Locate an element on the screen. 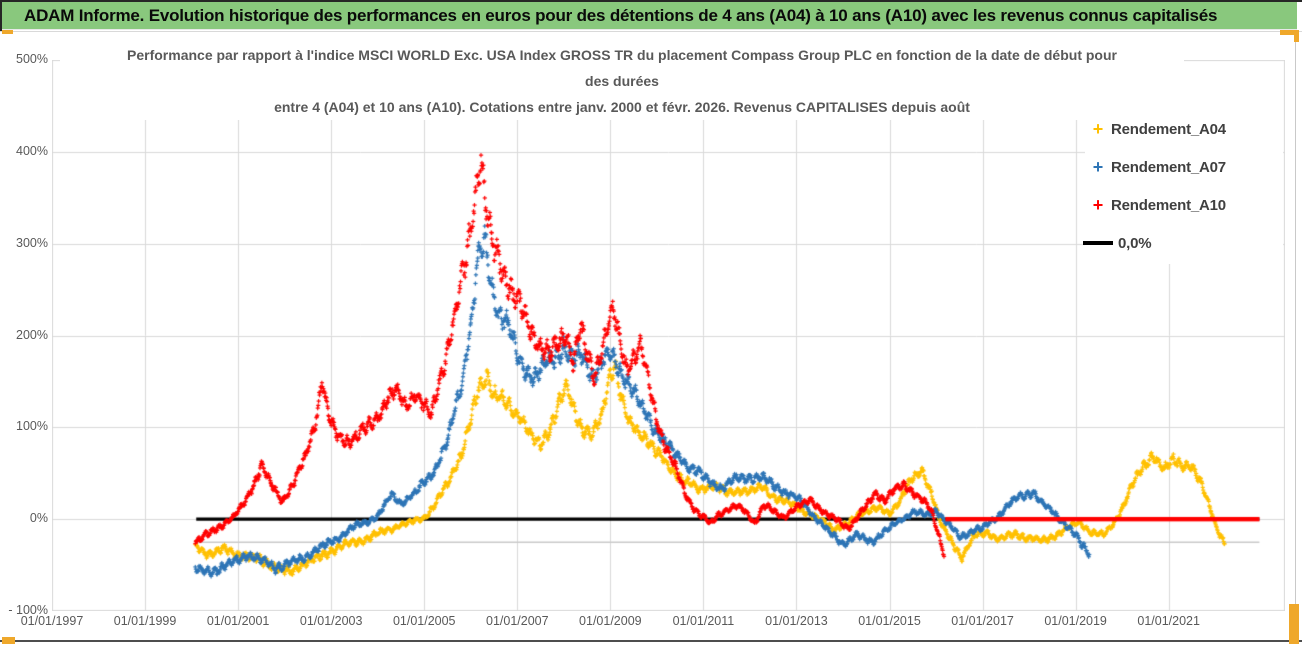  x-axis-tick-label: 01/01/2005 is located at coordinates (424, 621).